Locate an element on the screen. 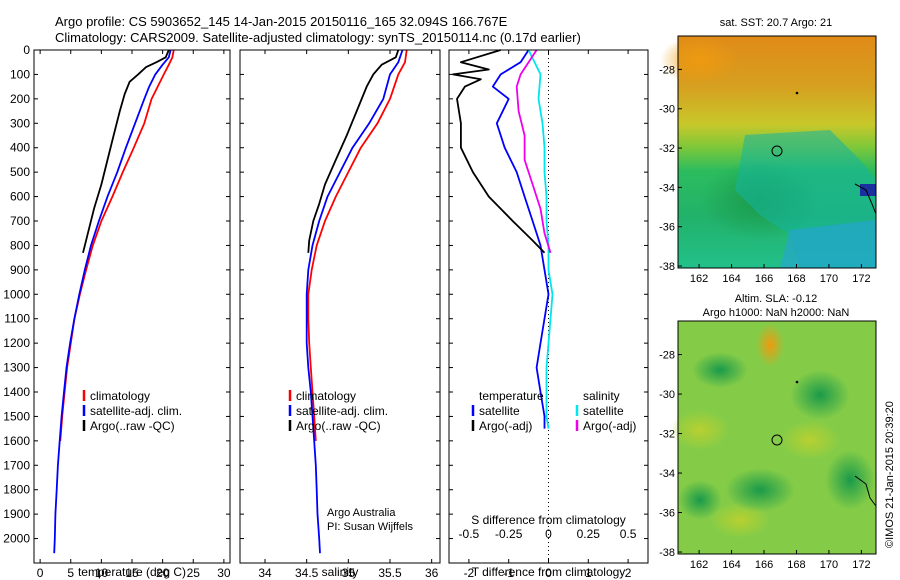 The height and width of the screenshot is (580, 900). y-tick-label: 1600 is located at coordinates (16, 441).